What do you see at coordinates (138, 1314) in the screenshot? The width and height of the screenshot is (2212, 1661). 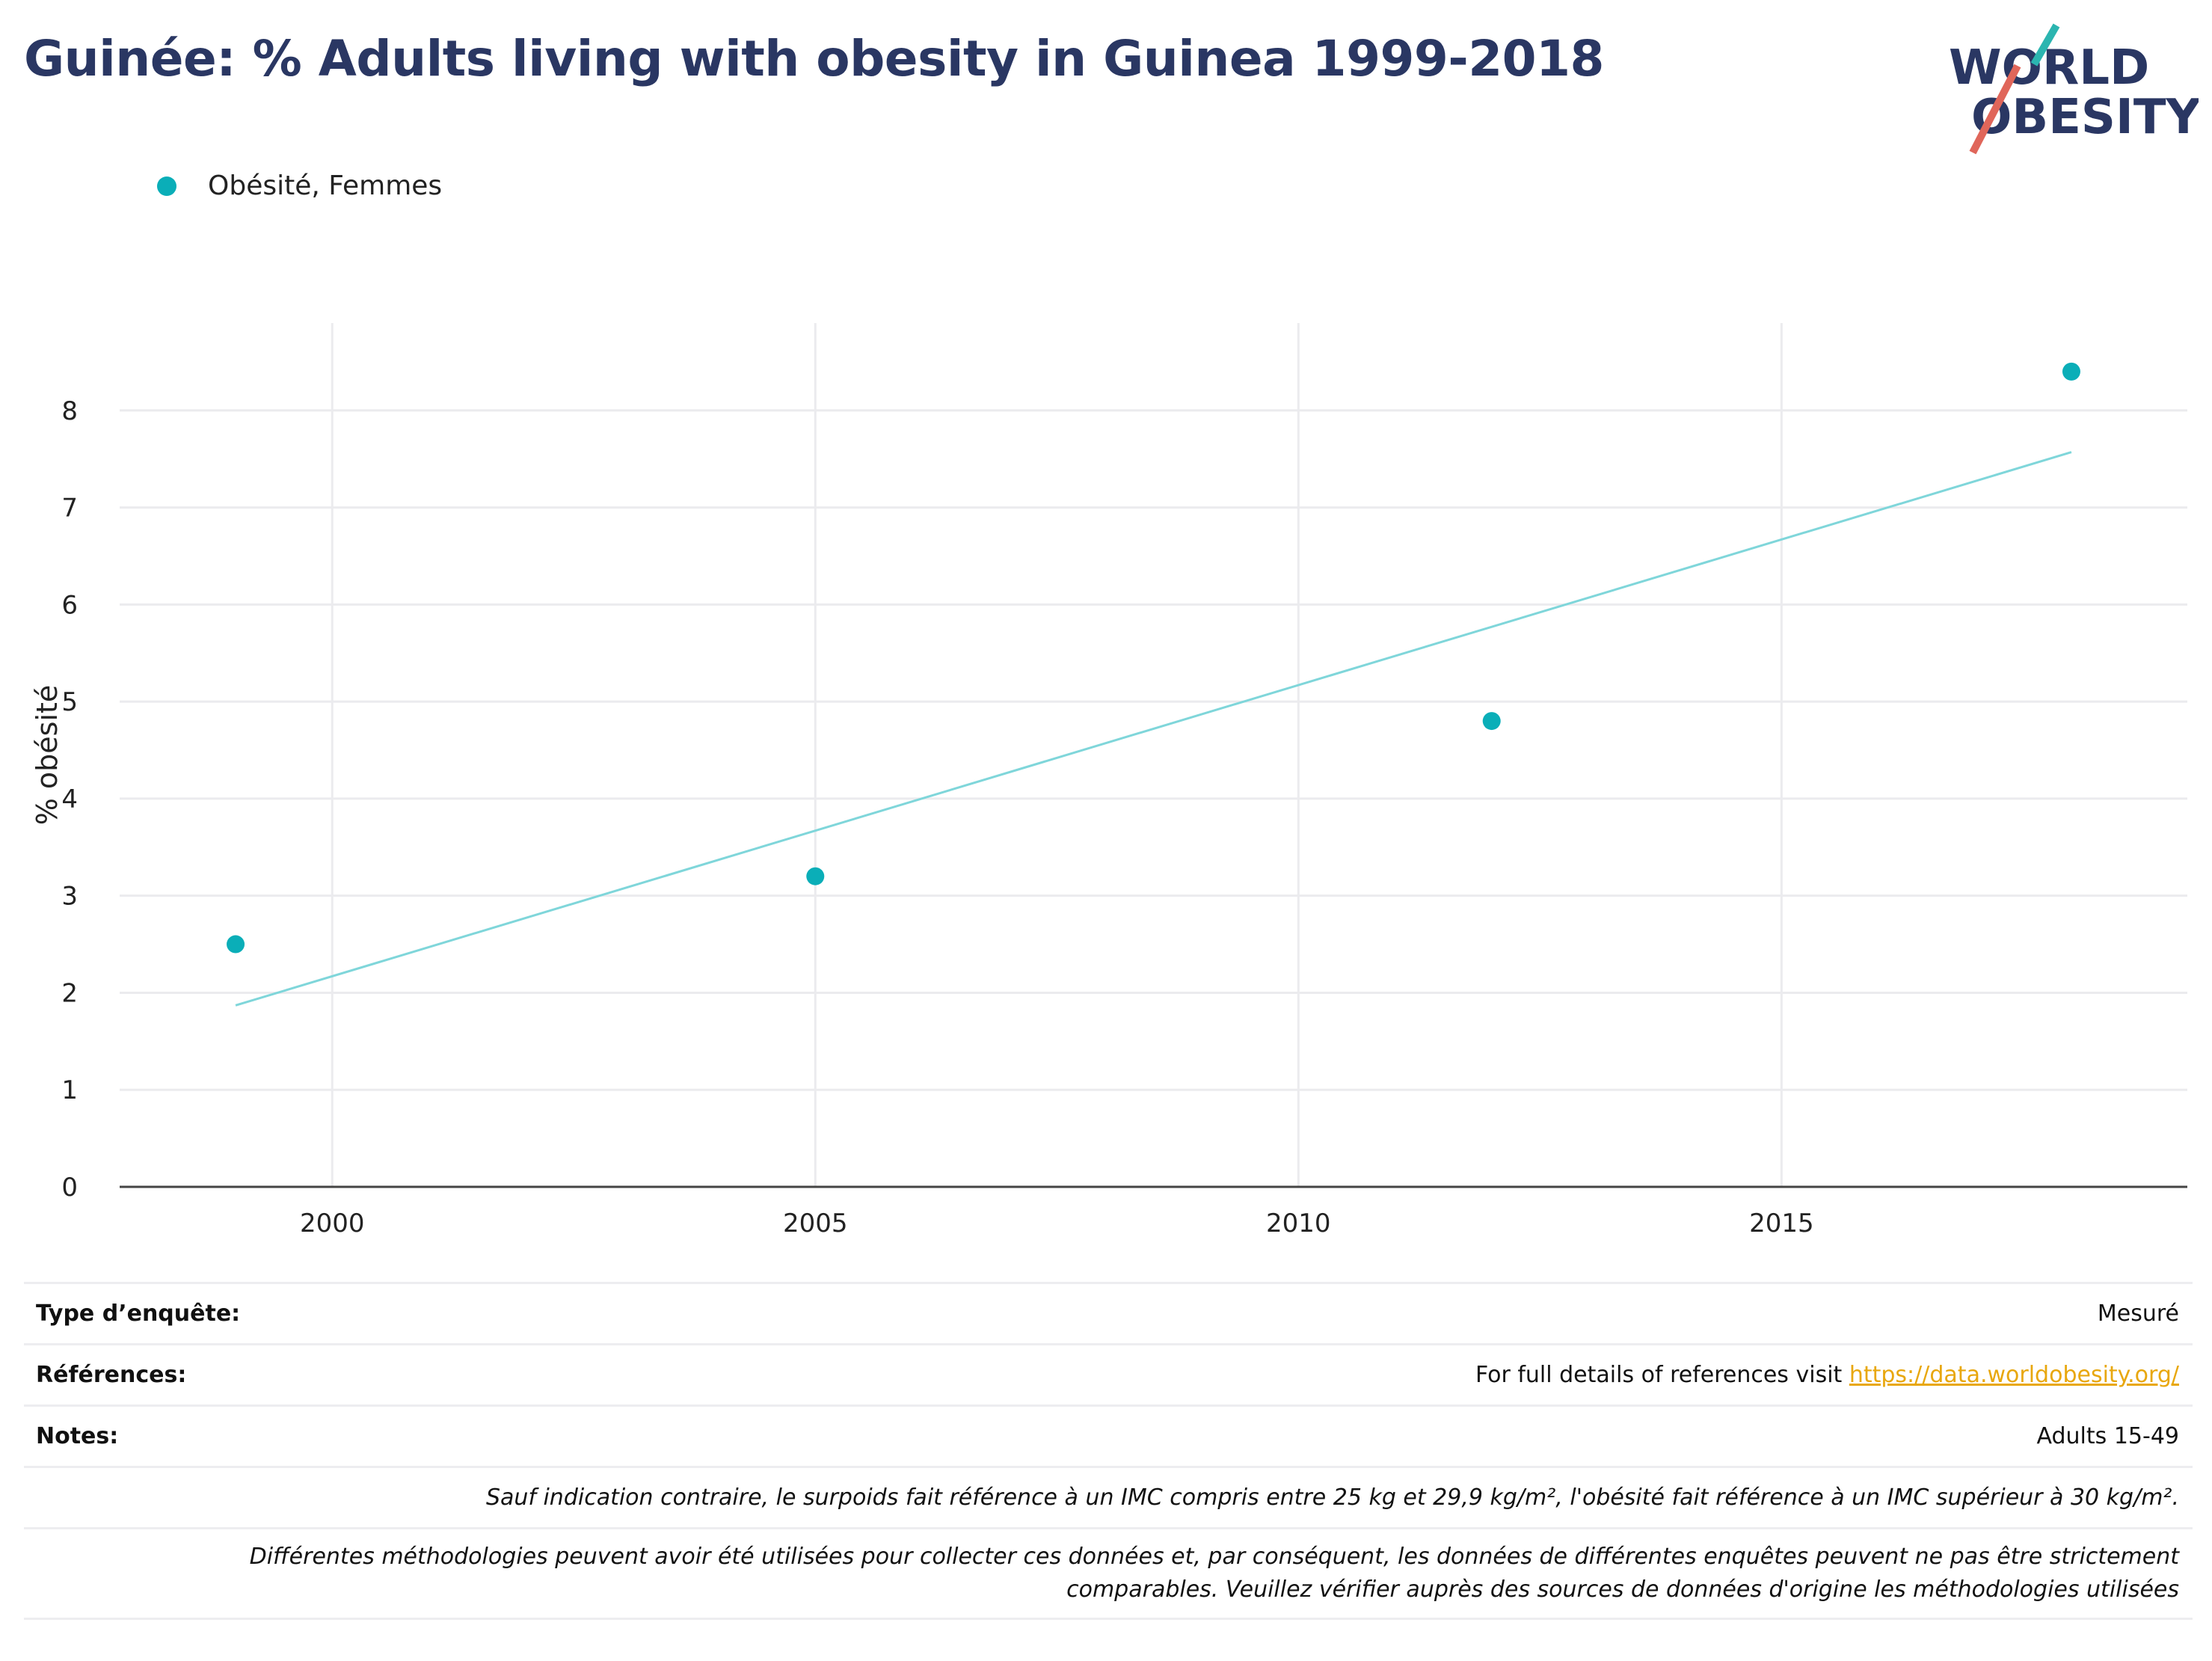 I see `survey-type-label: Type d’enquête:` at bounding box center [138, 1314].